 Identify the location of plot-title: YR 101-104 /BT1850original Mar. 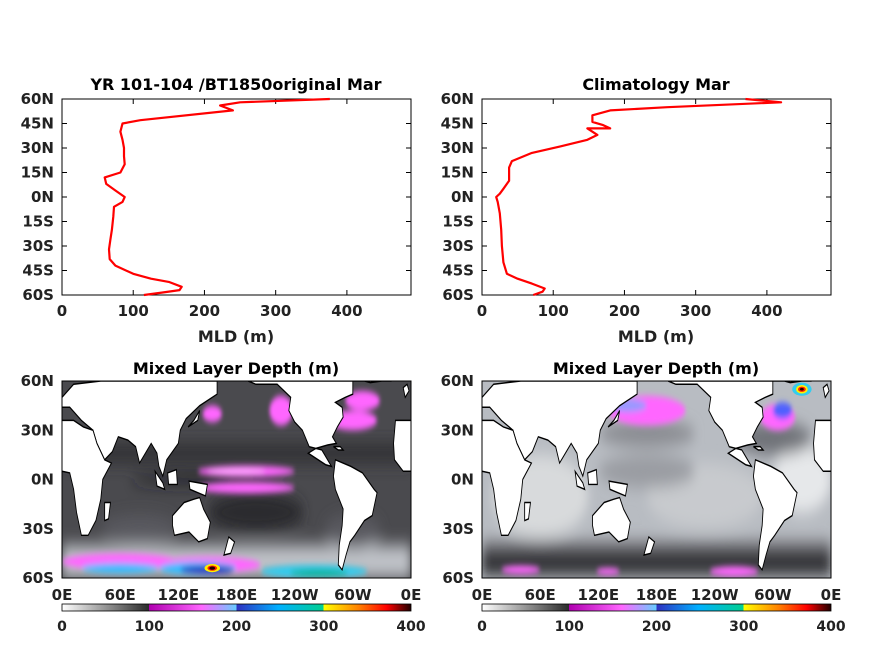
(235, 84).